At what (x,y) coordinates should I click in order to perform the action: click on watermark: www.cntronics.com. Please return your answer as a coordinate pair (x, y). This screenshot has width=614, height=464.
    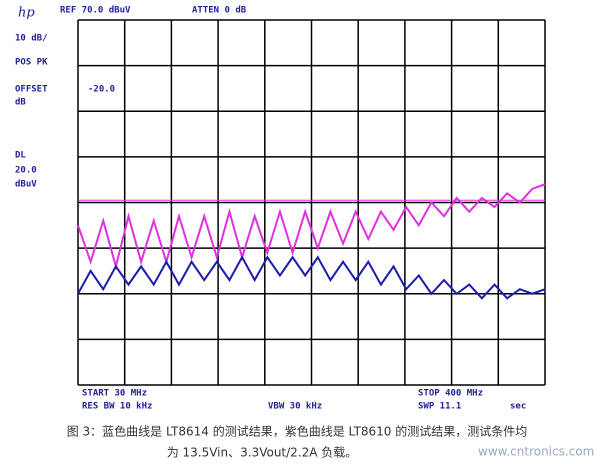
    Looking at the image, I should click on (536, 452).